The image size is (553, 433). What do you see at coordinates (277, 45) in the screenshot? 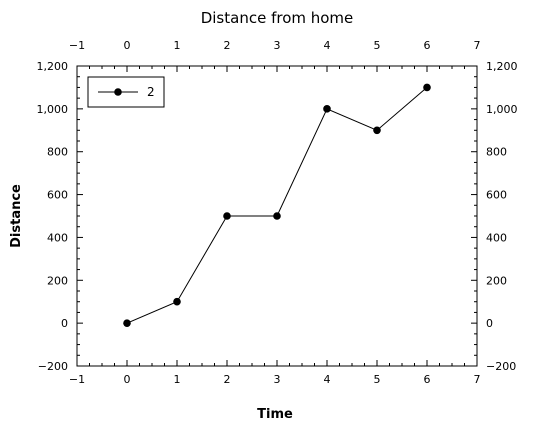
I see `x-tick-label-top: 3` at bounding box center [277, 45].